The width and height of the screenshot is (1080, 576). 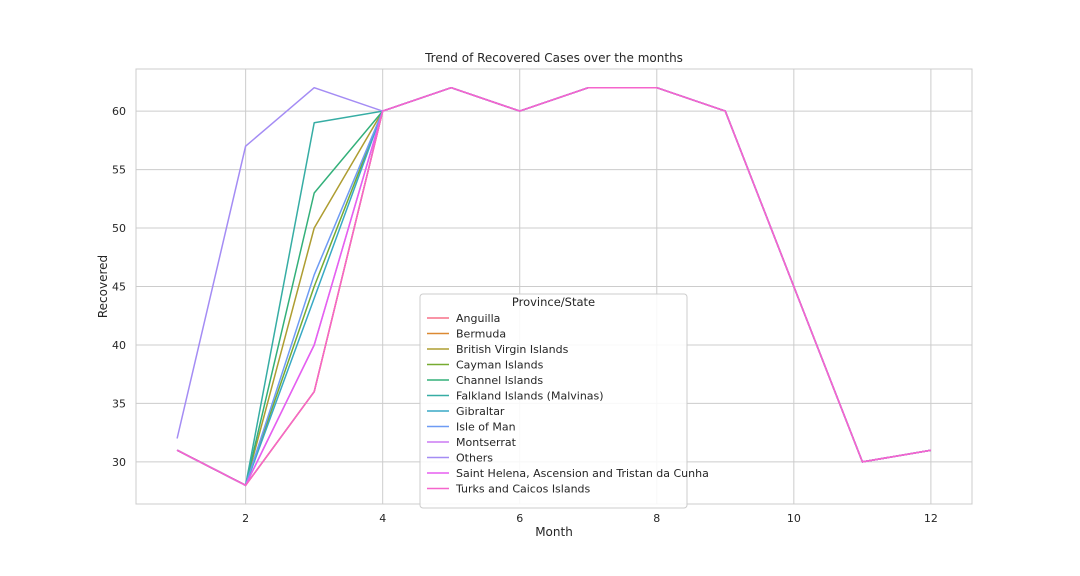 What do you see at coordinates (119, 462) in the screenshot?
I see `y-tick-label: 30` at bounding box center [119, 462].